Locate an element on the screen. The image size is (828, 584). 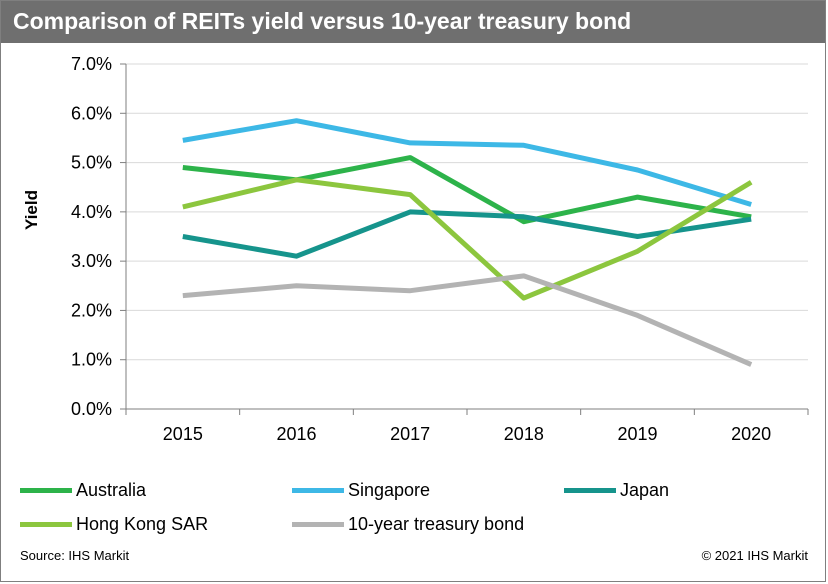
series-line-hong-kong-sar is located at coordinates (467, 239).